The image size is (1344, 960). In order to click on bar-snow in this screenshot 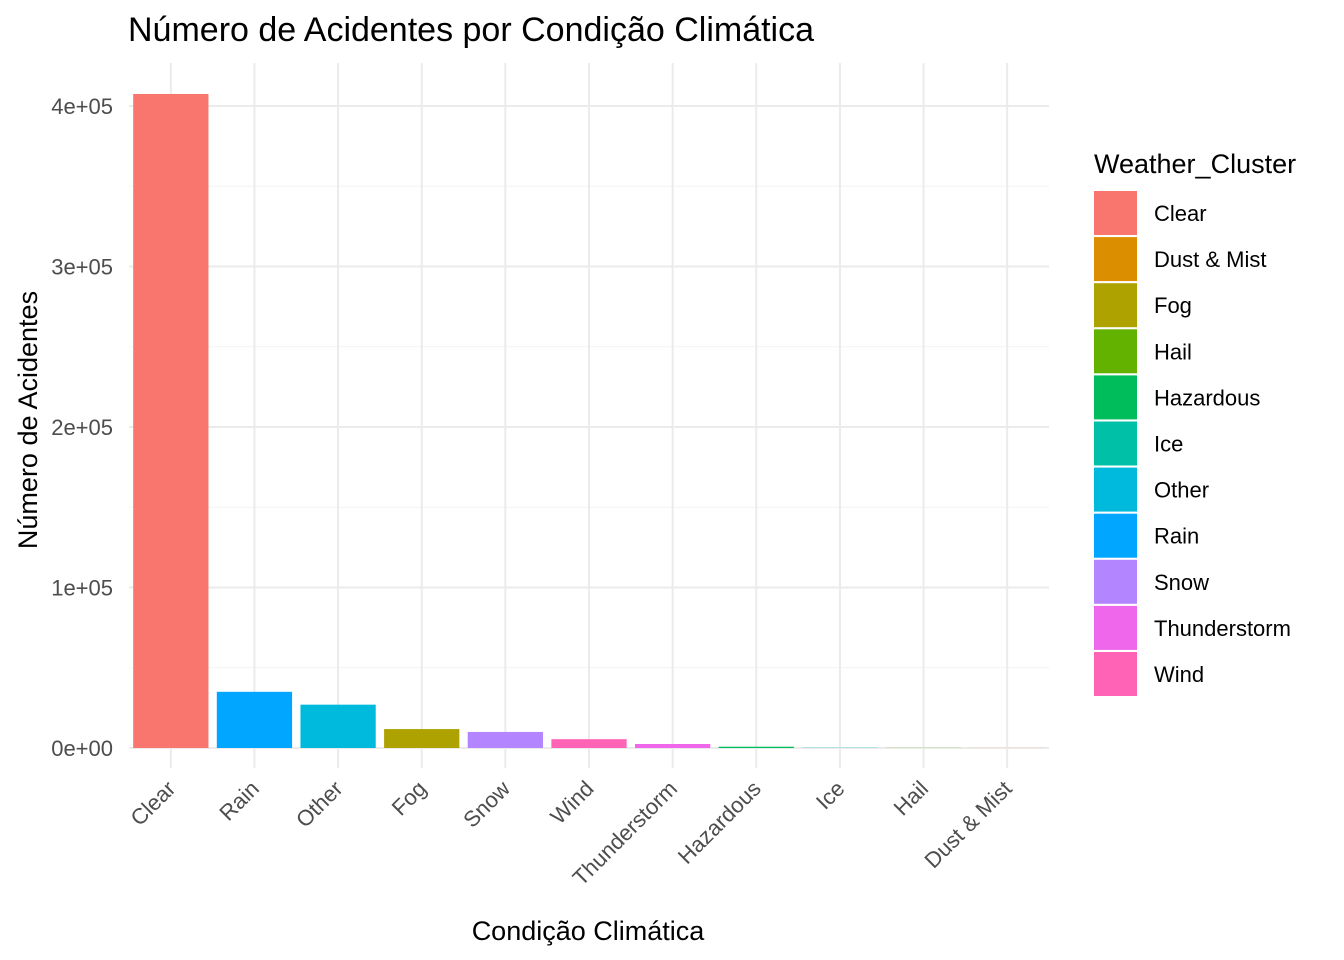, I will do `click(505, 739)`.